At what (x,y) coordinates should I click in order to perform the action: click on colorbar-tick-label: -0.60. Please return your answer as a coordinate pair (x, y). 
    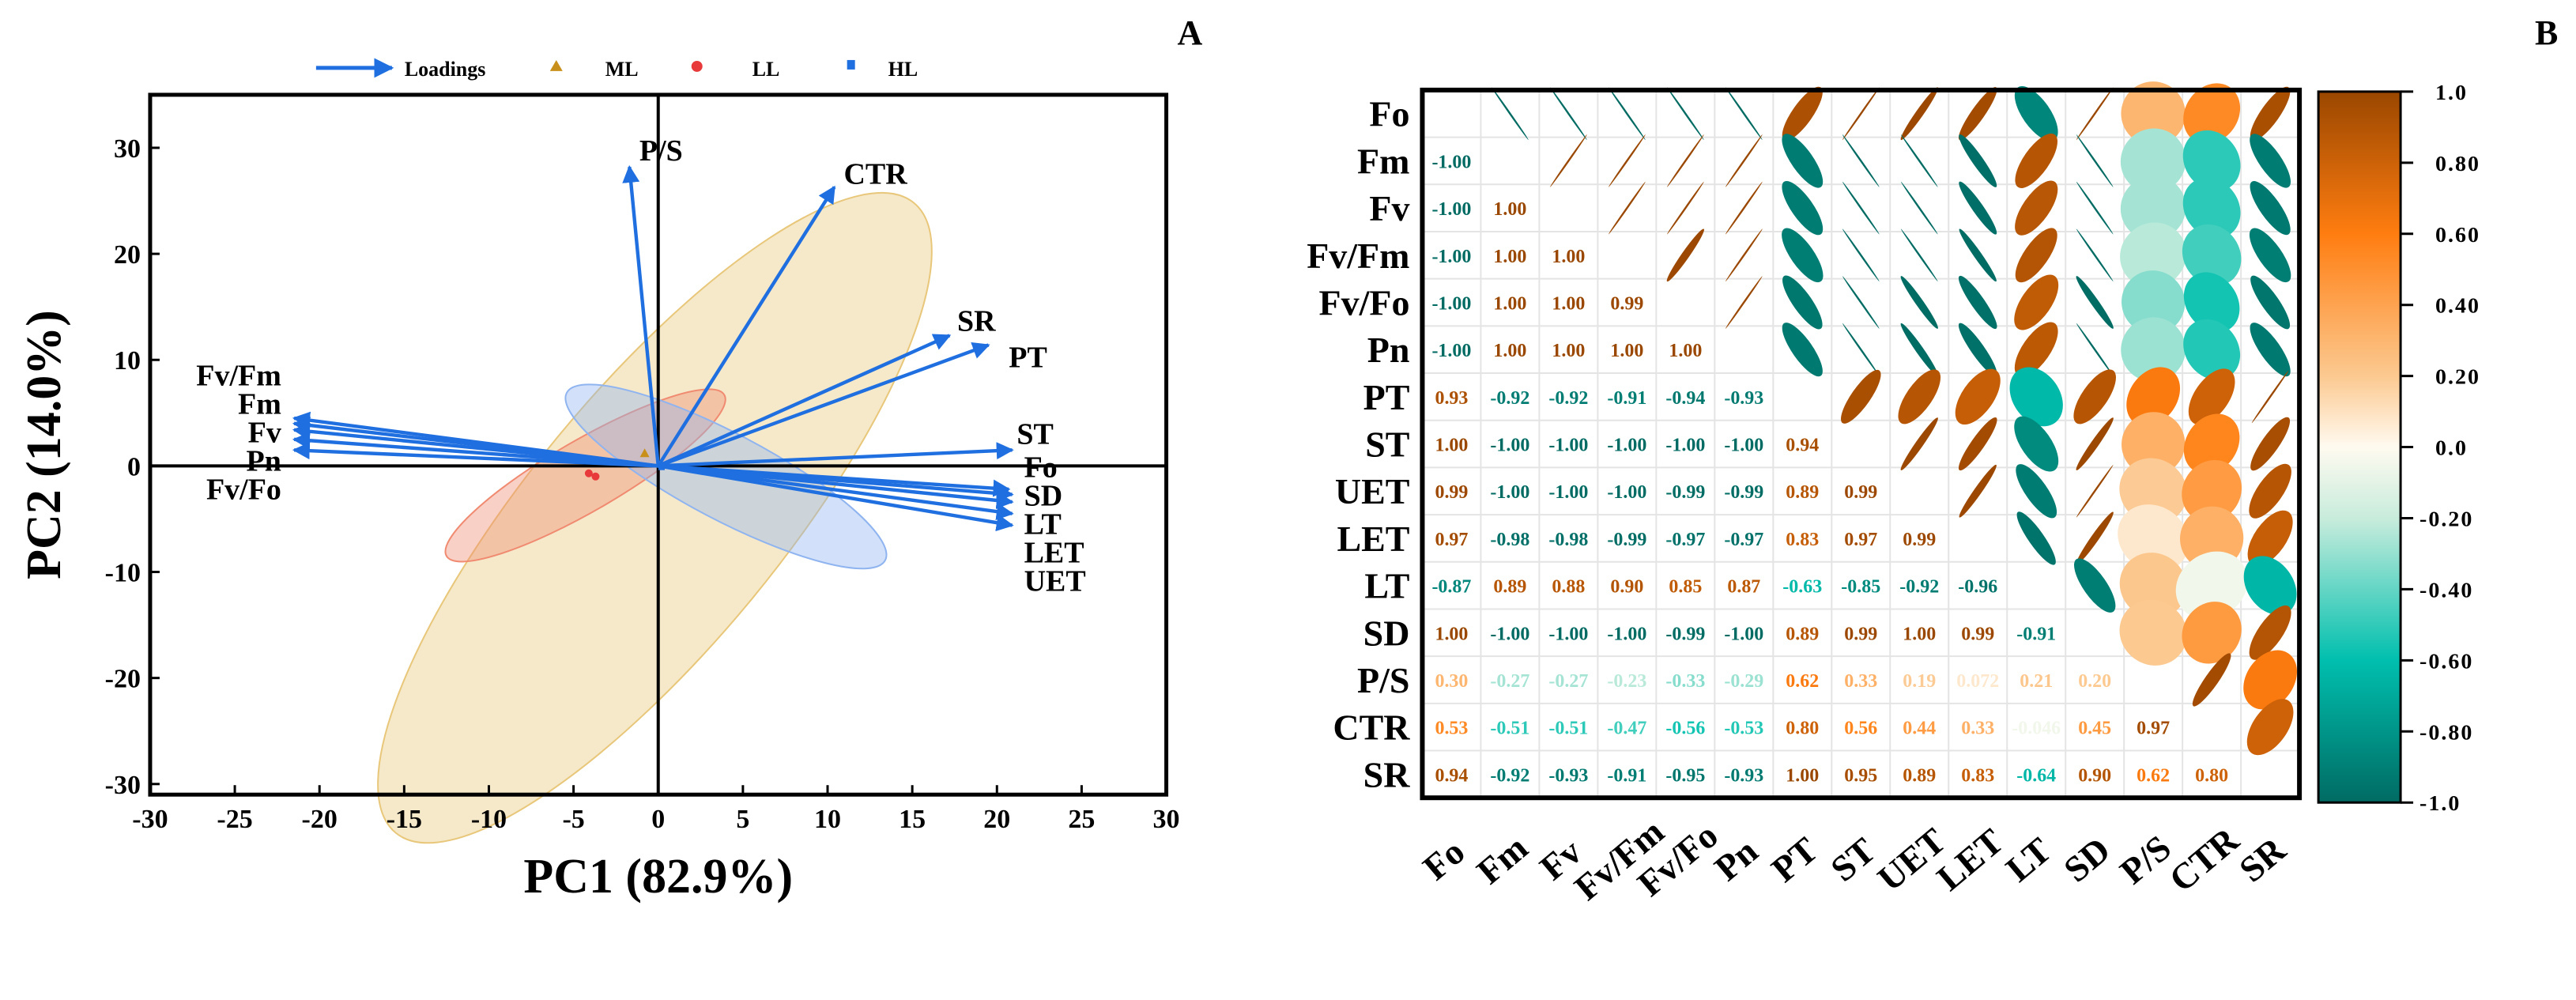
    Looking at the image, I should click on (2446, 661).